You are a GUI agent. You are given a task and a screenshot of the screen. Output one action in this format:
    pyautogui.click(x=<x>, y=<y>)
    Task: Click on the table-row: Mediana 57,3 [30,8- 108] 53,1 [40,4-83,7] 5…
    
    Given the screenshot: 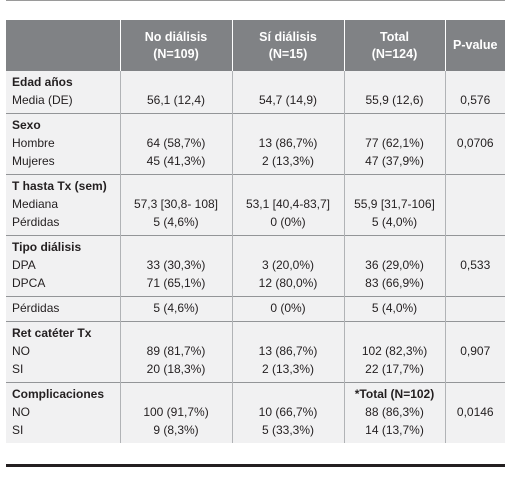 What is the action you would take?
    pyautogui.click(x=255, y=204)
    